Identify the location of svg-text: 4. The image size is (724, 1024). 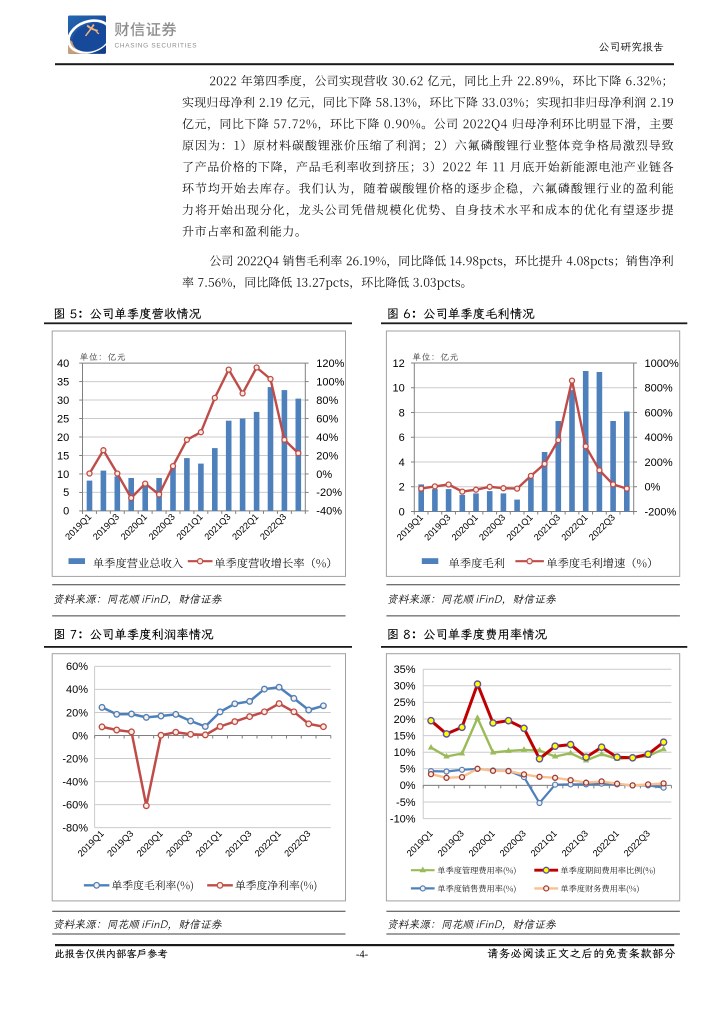
(402, 463).